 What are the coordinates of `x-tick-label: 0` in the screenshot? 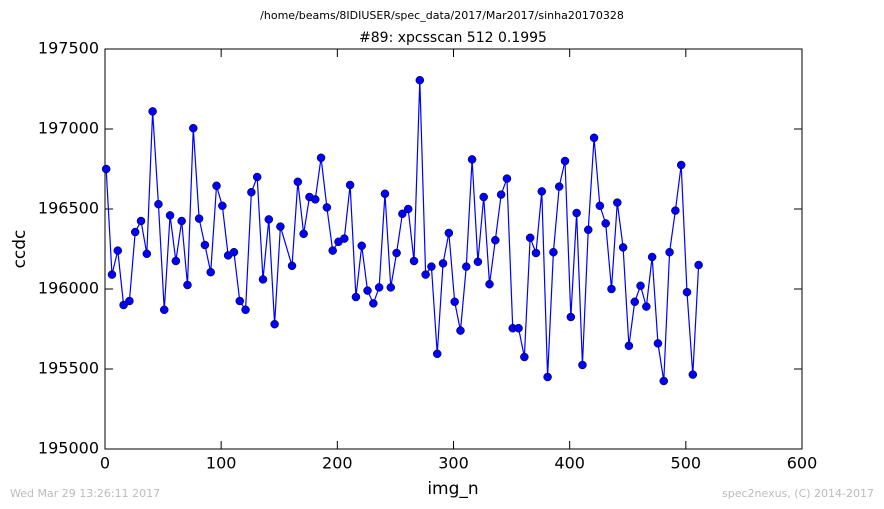 It's located at (105, 463).